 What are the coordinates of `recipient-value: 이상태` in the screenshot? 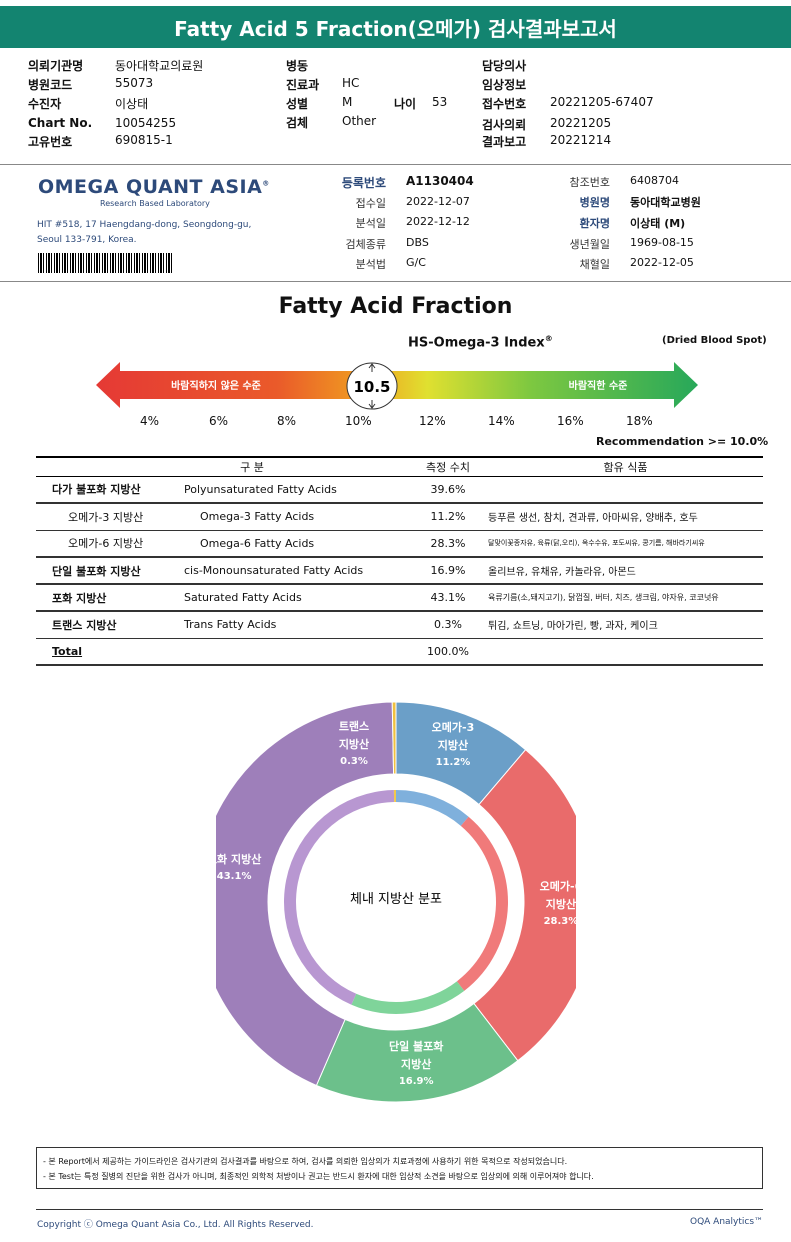 It's located at (132, 104).